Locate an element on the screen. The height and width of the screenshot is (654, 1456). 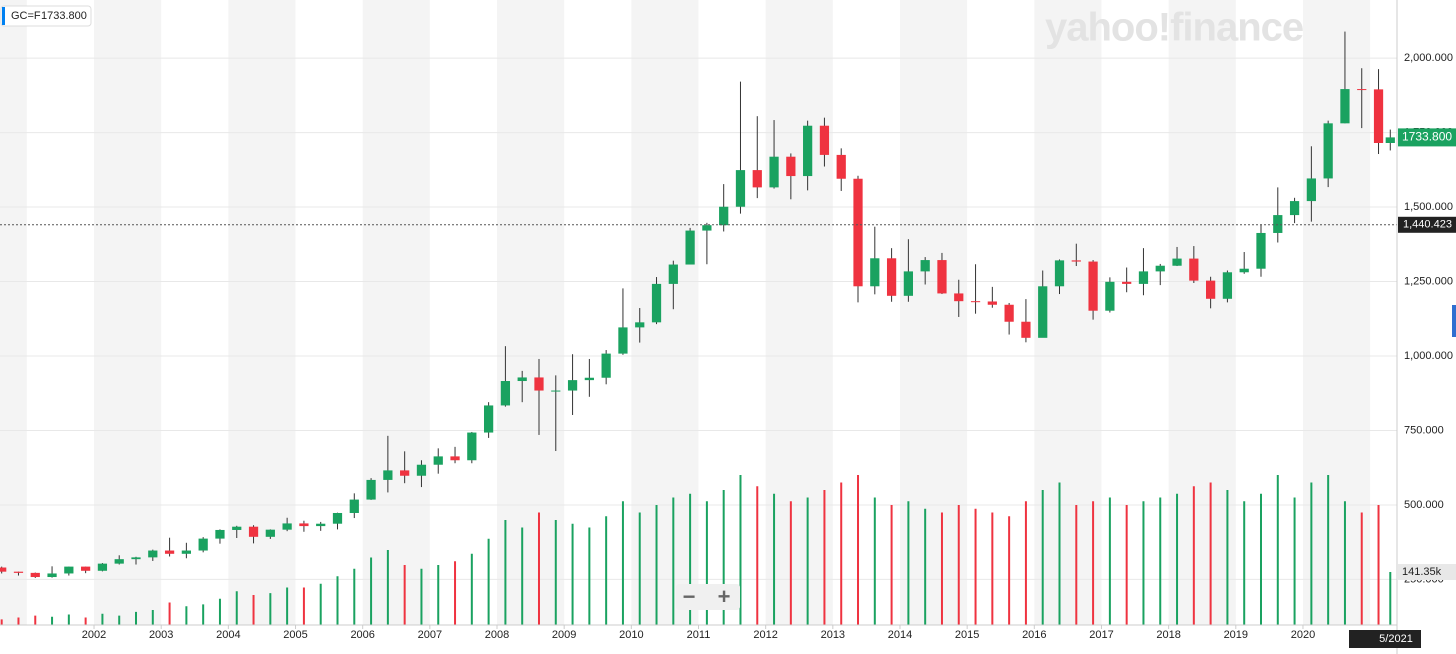
zoom-in: + is located at coordinates (724, 596).